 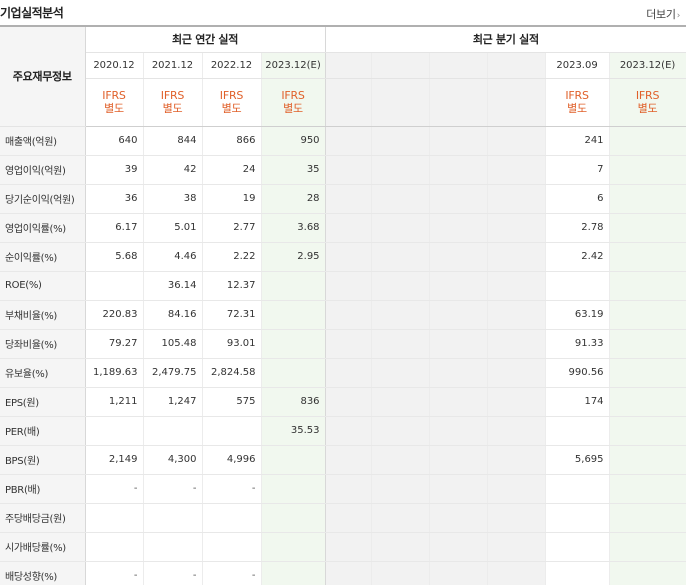 What do you see at coordinates (173, 573) in the screenshot?
I see `cell-annual-1: -` at bounding box center [173, 573].